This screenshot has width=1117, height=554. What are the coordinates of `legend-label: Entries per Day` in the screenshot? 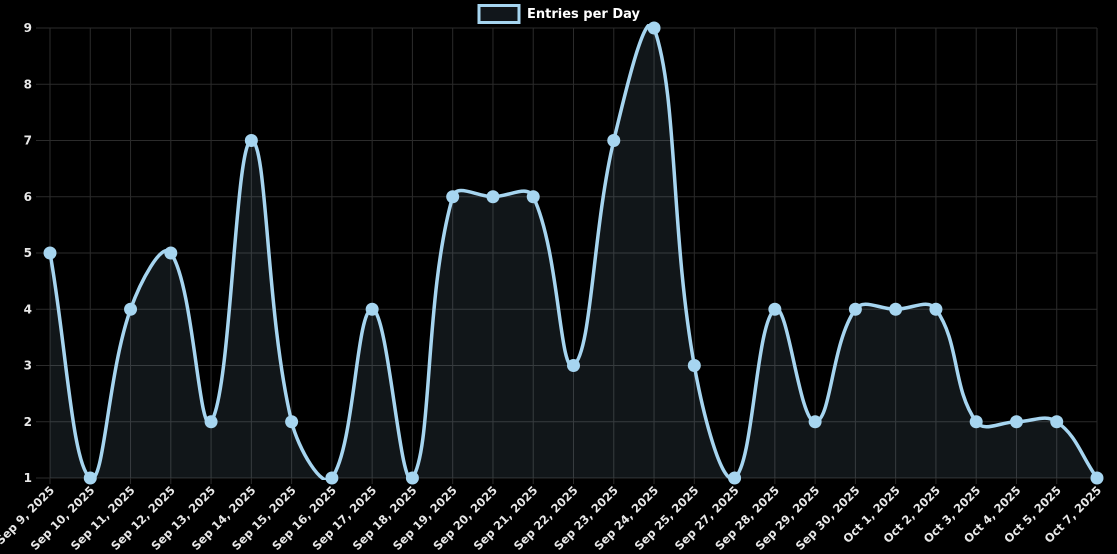 It's located at (583, 14).